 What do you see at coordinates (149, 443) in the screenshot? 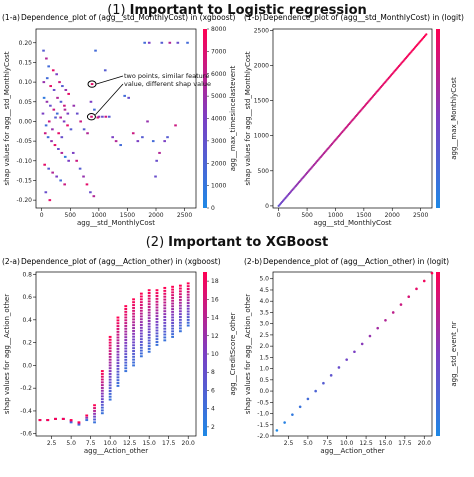
I see `x-tick-label: 15.0` at bounding box center [149, 443].